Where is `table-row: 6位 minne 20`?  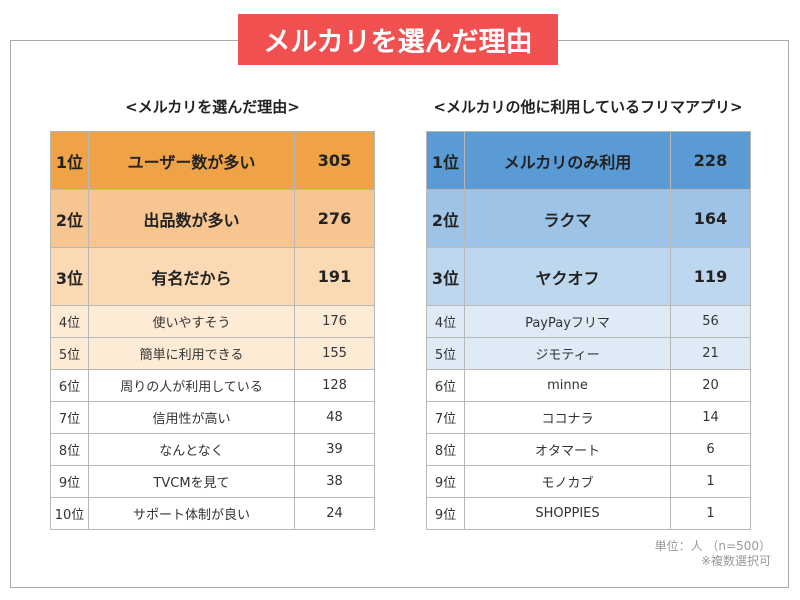
table-row: 6位 minne 20 is located at coordinates (588, 385).